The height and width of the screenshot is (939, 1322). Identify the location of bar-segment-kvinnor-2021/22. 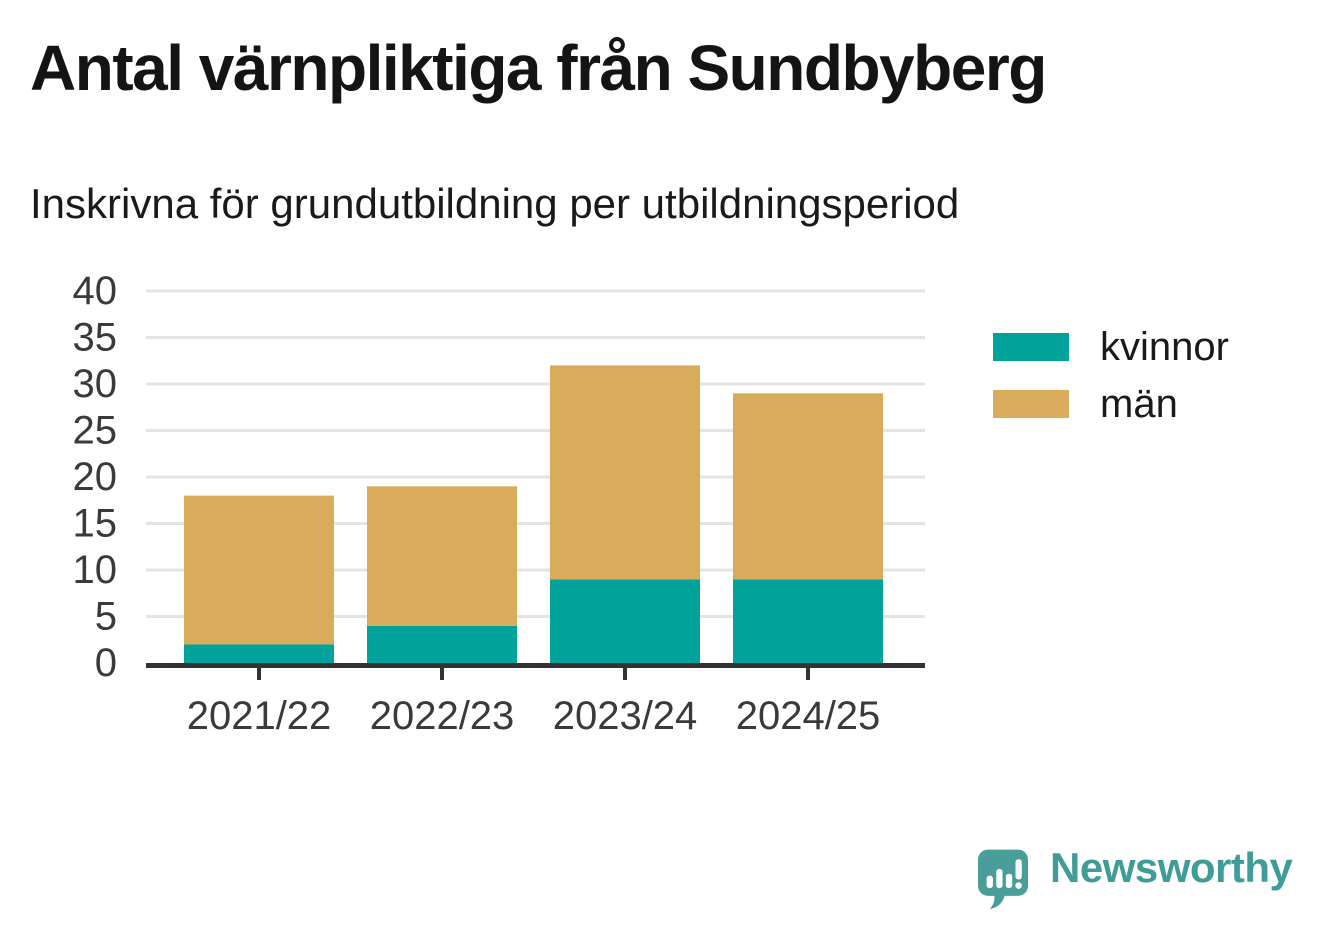
(259, 653).